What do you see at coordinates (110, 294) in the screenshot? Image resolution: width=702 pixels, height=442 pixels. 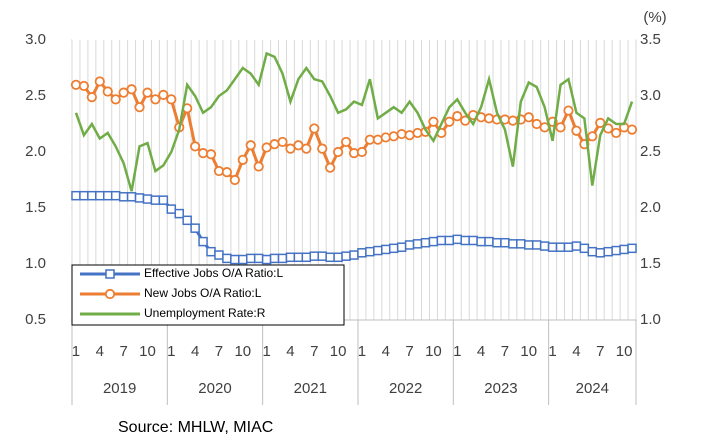 I see `legend-marker` at bounding box center [110, 294].